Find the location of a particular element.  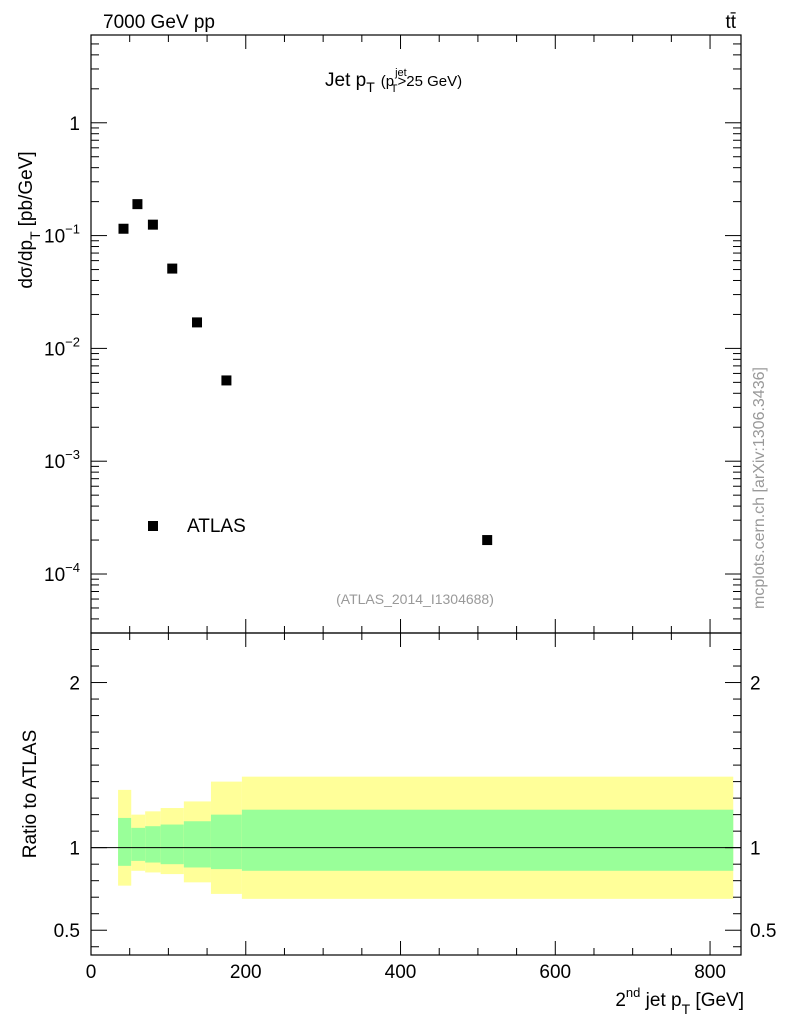

analysis-id: (ATLAS_2014_I1304688) is located at coordinates (415, 599).